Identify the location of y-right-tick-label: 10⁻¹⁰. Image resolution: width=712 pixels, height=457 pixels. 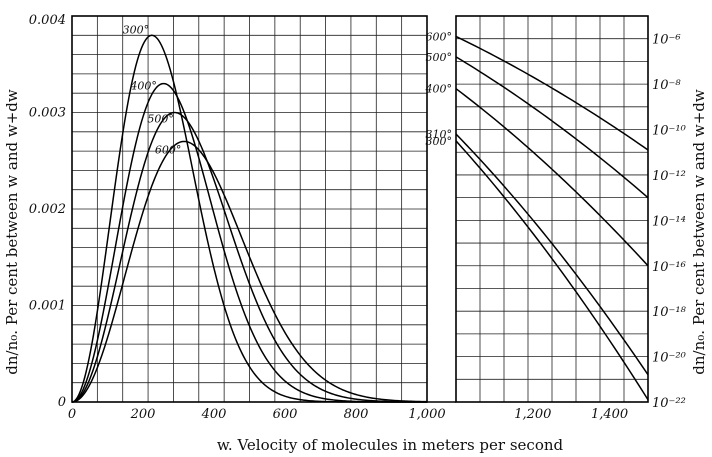
(669, 131).